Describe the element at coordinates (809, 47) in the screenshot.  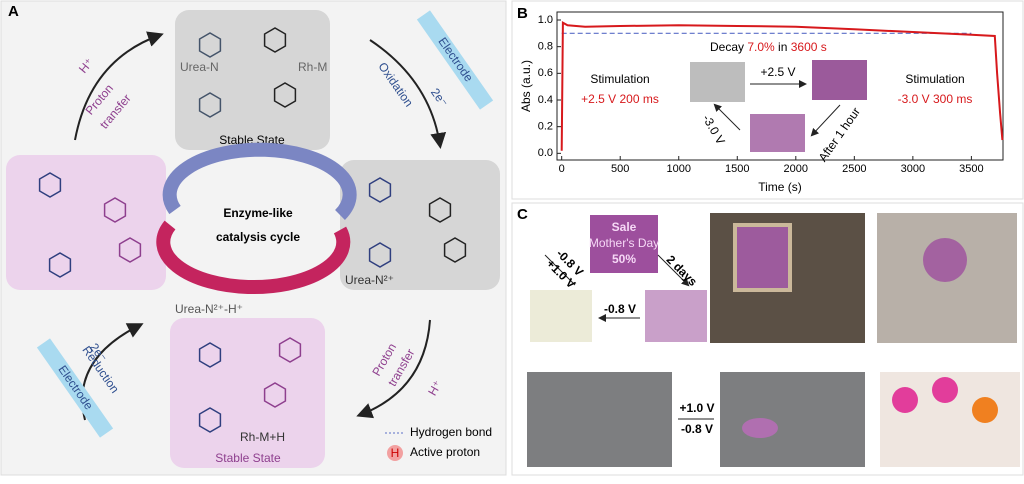
I see `annotation-part: 3600 s` at that location.